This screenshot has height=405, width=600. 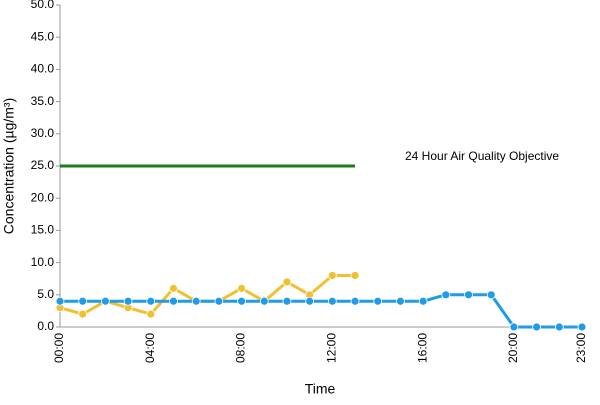 I want to click on y-tick-label: 30.0, so click(x=43, y=133).